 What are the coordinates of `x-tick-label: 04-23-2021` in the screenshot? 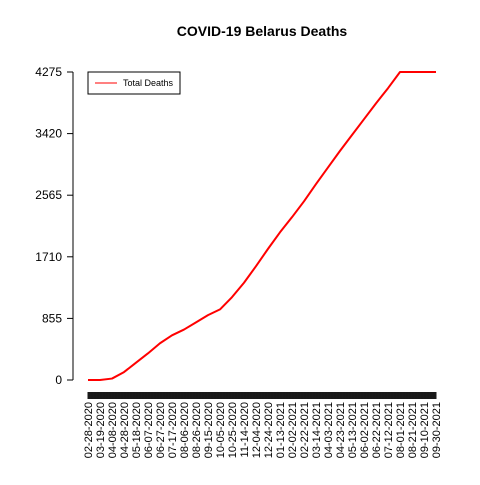 It's located at (341, 430).